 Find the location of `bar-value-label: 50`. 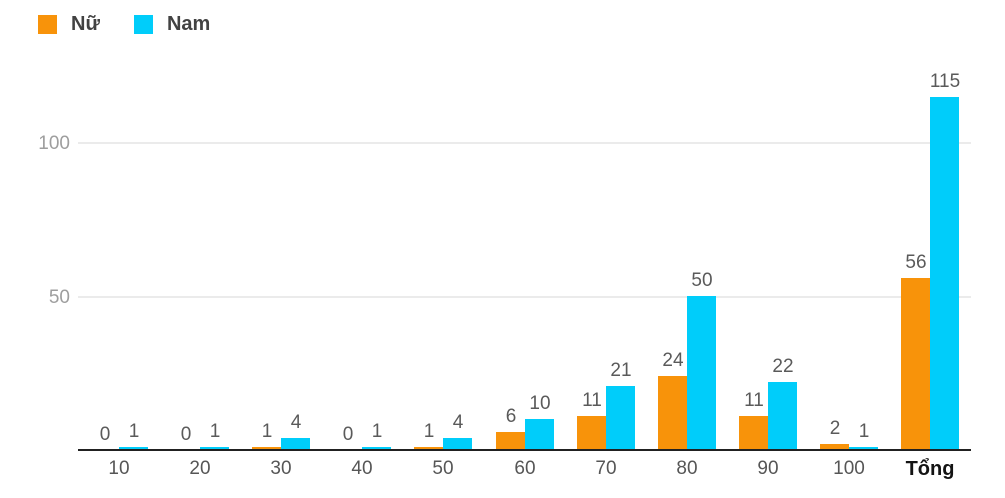

bar-value-label: 50 is located at coordinates (702, 280).